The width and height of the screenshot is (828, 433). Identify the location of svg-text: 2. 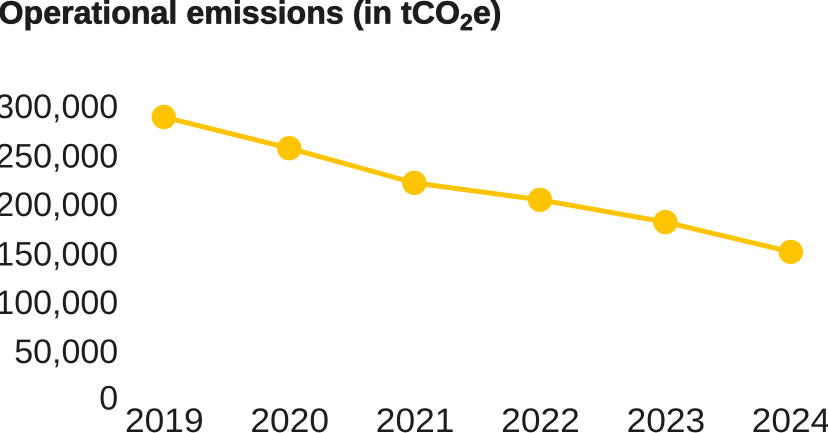
(466, 22).